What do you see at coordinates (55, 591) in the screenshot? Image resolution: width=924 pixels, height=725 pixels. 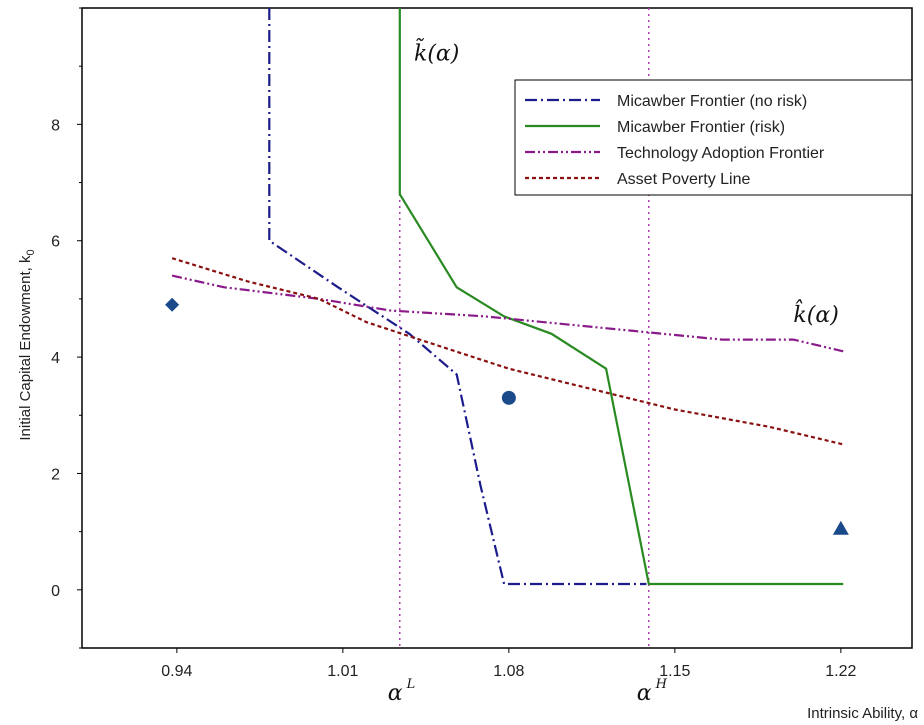 I see `y-tick-label: 0` at bounding box center [55, 591].